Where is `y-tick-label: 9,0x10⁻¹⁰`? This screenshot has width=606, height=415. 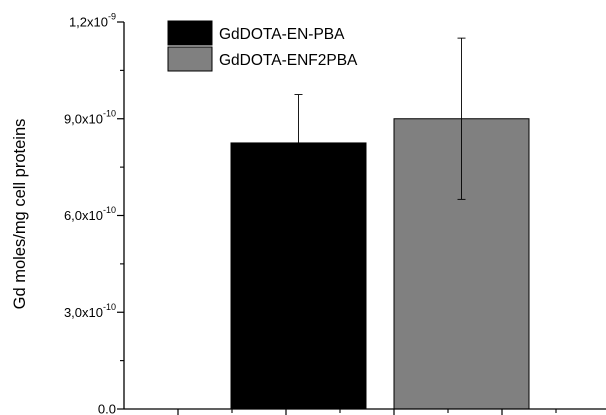
y-tick-label: 9,0x10⁻¹⁰ is located at coordinates (90, 117).